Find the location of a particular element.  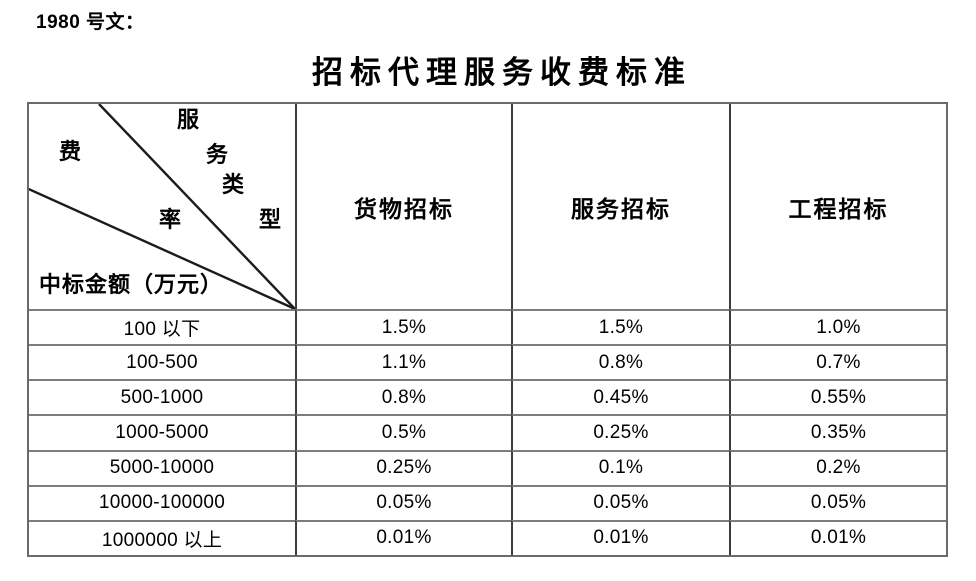

cell-engineering-rate: 0.7% is located at coordinates (837, 362).